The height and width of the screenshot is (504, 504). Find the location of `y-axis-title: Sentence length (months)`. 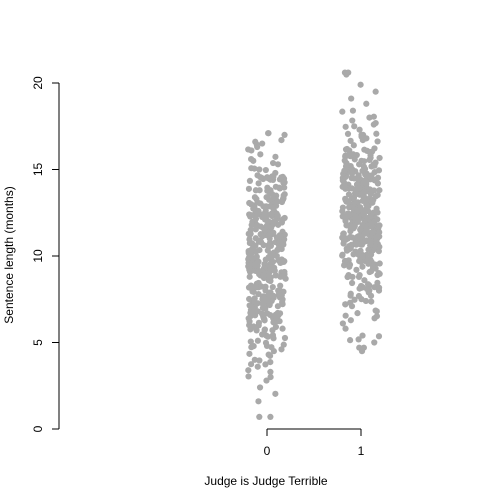

y-axis-title: Sentence length (months) is located at coordinates (9, 254).